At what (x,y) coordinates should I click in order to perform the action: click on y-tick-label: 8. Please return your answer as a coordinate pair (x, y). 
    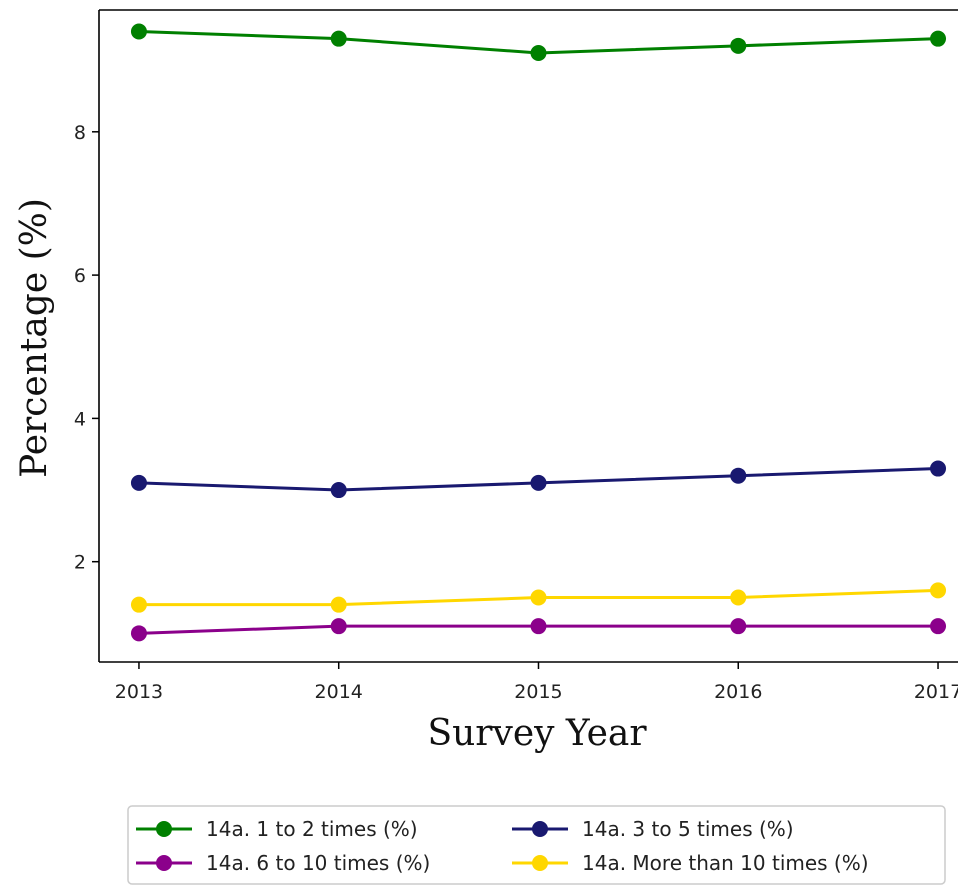
    Looking at the image, I should click on (80, 133).